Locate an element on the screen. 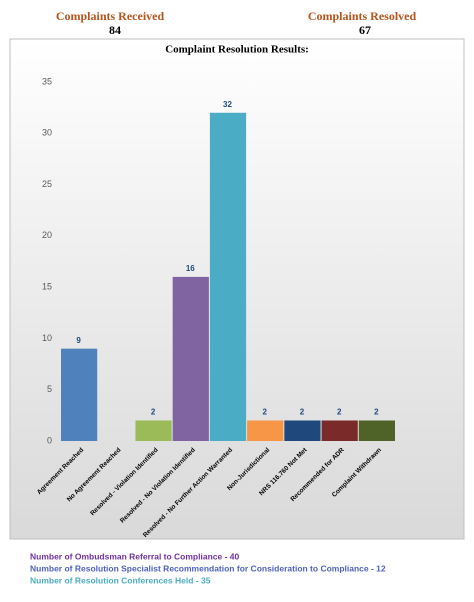 The image size is (474, 602). y-tick-label: 10 is located at coordinates (47, 338).